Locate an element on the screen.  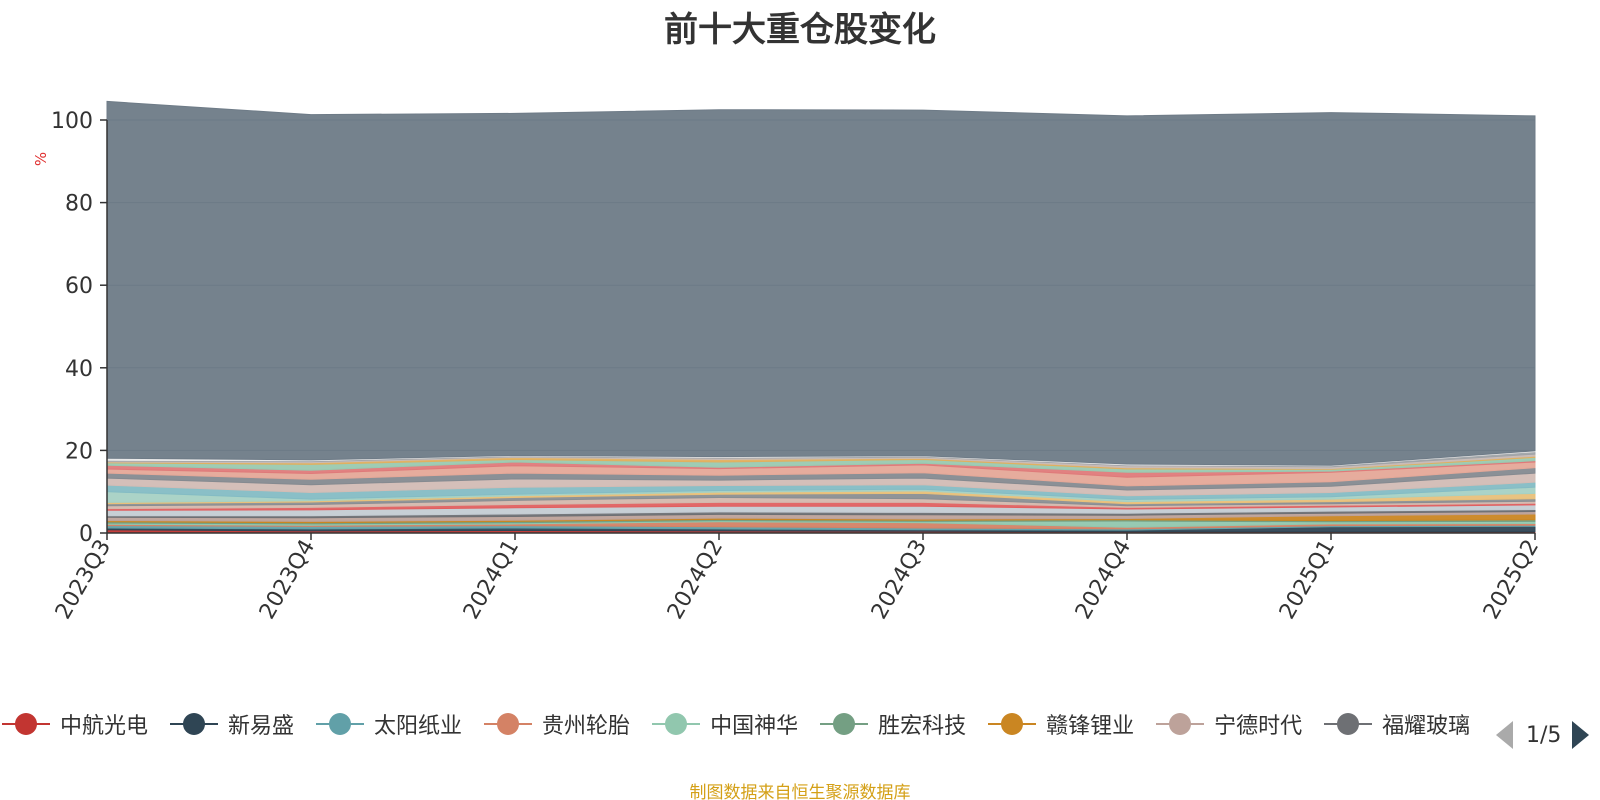
x-tick-label: 2024Q1 is located at coordinates (491, 580).